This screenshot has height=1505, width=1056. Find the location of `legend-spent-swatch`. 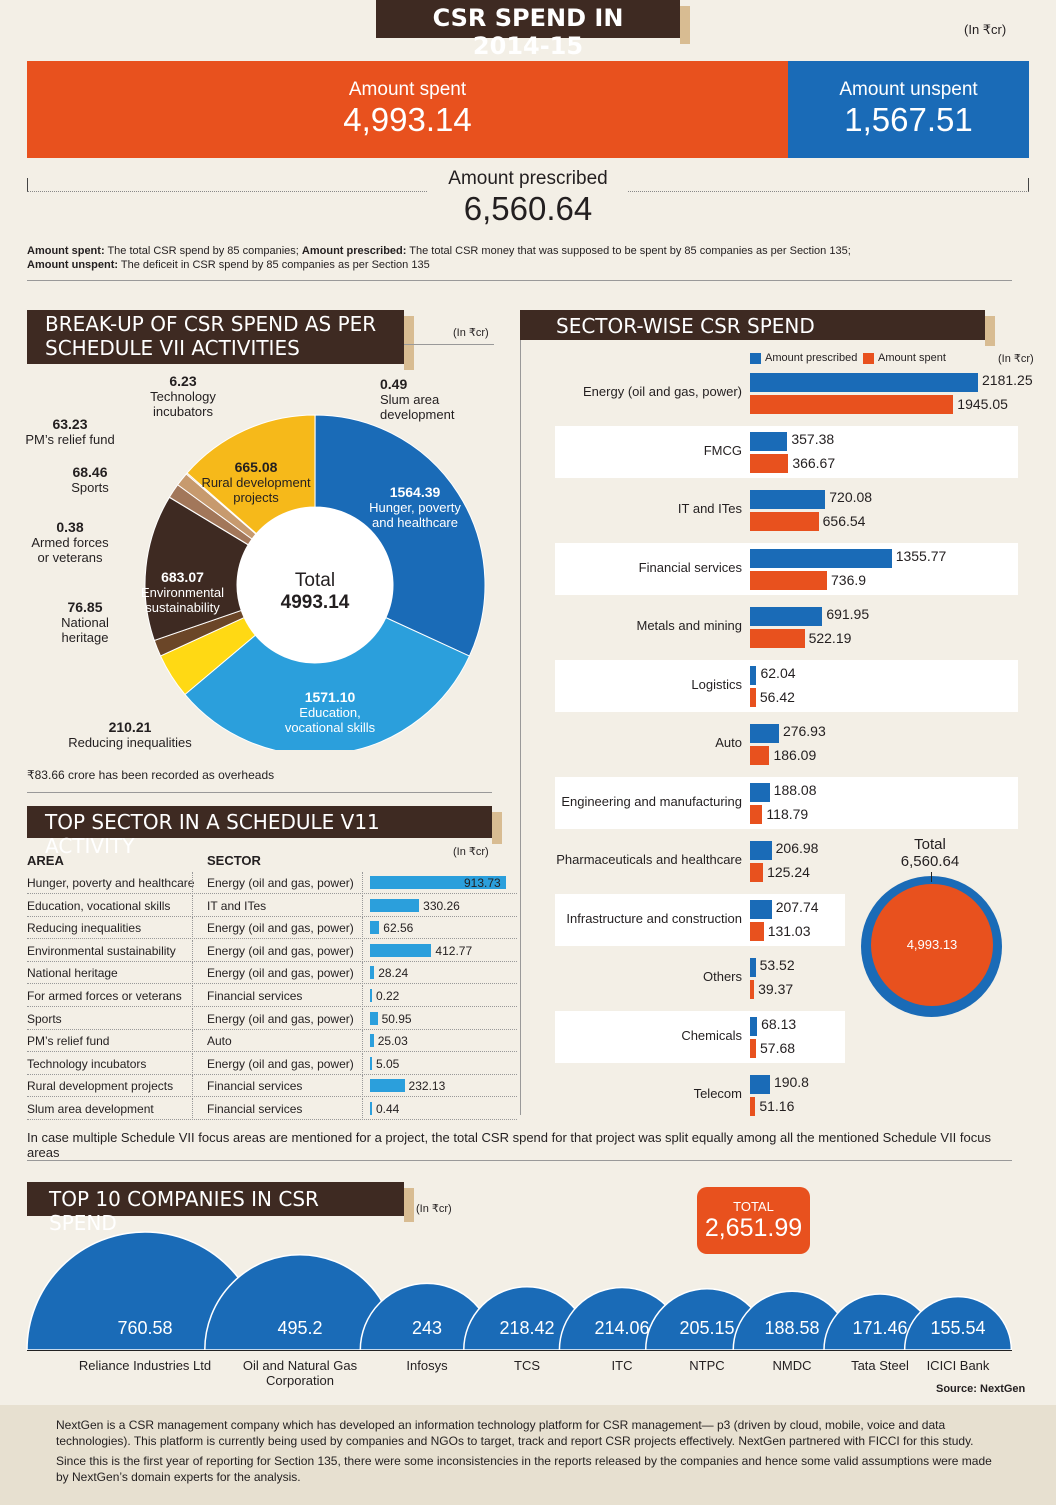

legend-spent-swatch is located at coordinates (868, 358).